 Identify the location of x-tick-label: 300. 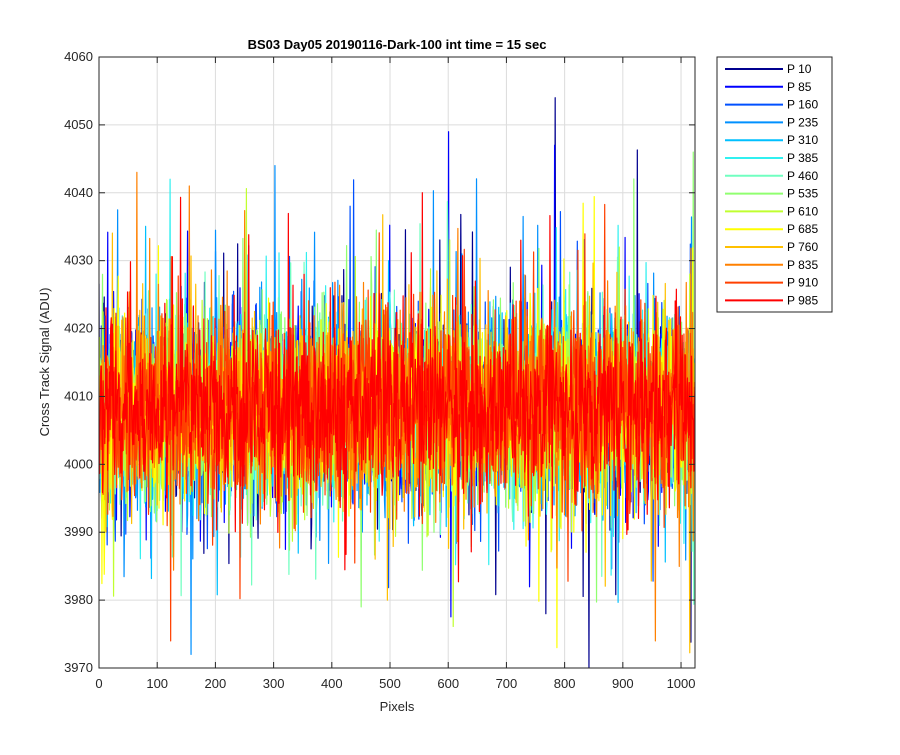
(274, 683).